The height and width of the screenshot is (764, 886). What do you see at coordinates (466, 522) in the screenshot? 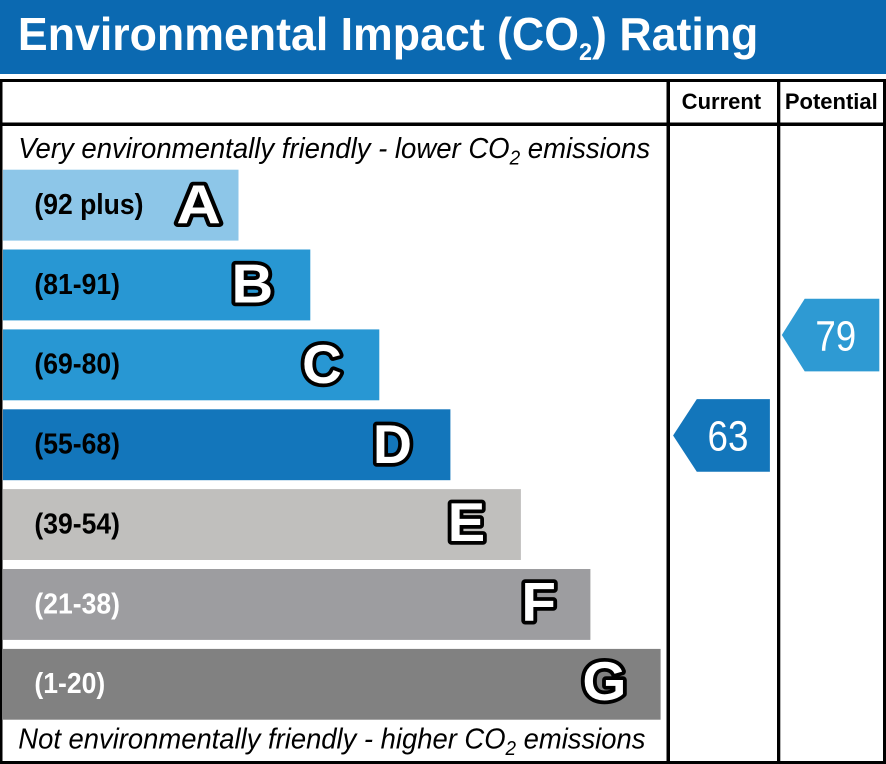
I see `svg-text: E` at bounding box center [466, 522].